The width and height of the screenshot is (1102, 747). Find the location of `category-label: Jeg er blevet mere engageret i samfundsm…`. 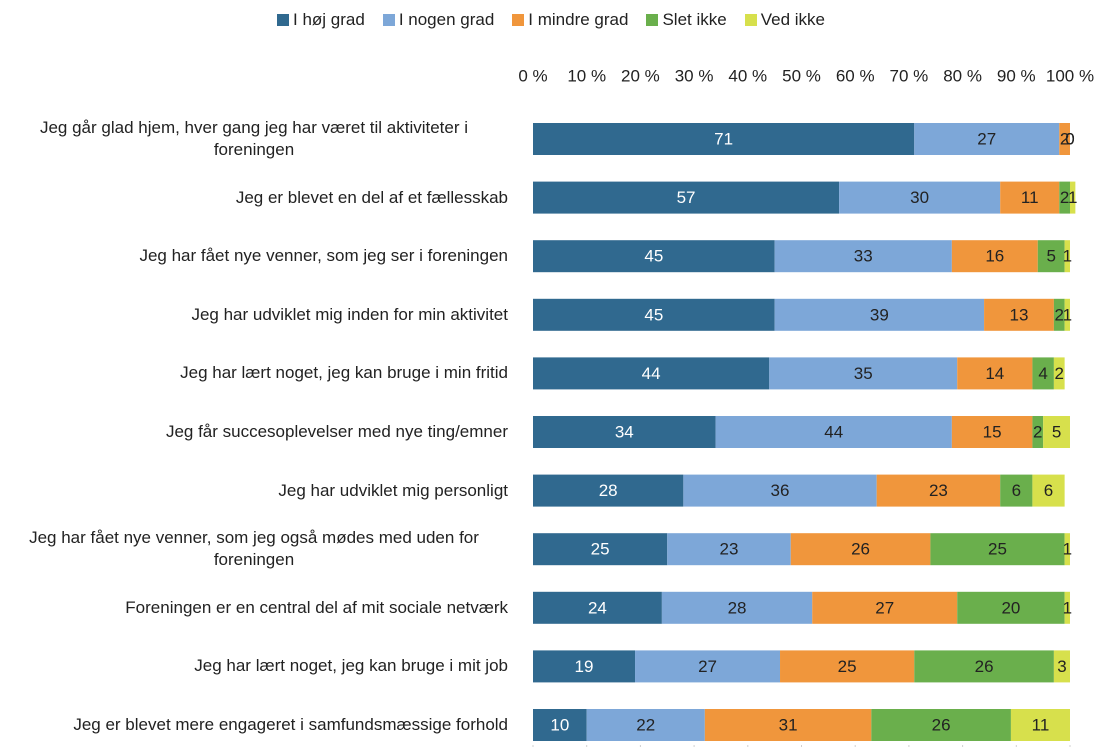

category-label: Jeg er blevet mere engageret i samfundsm… is located at coordinates (290, 724).